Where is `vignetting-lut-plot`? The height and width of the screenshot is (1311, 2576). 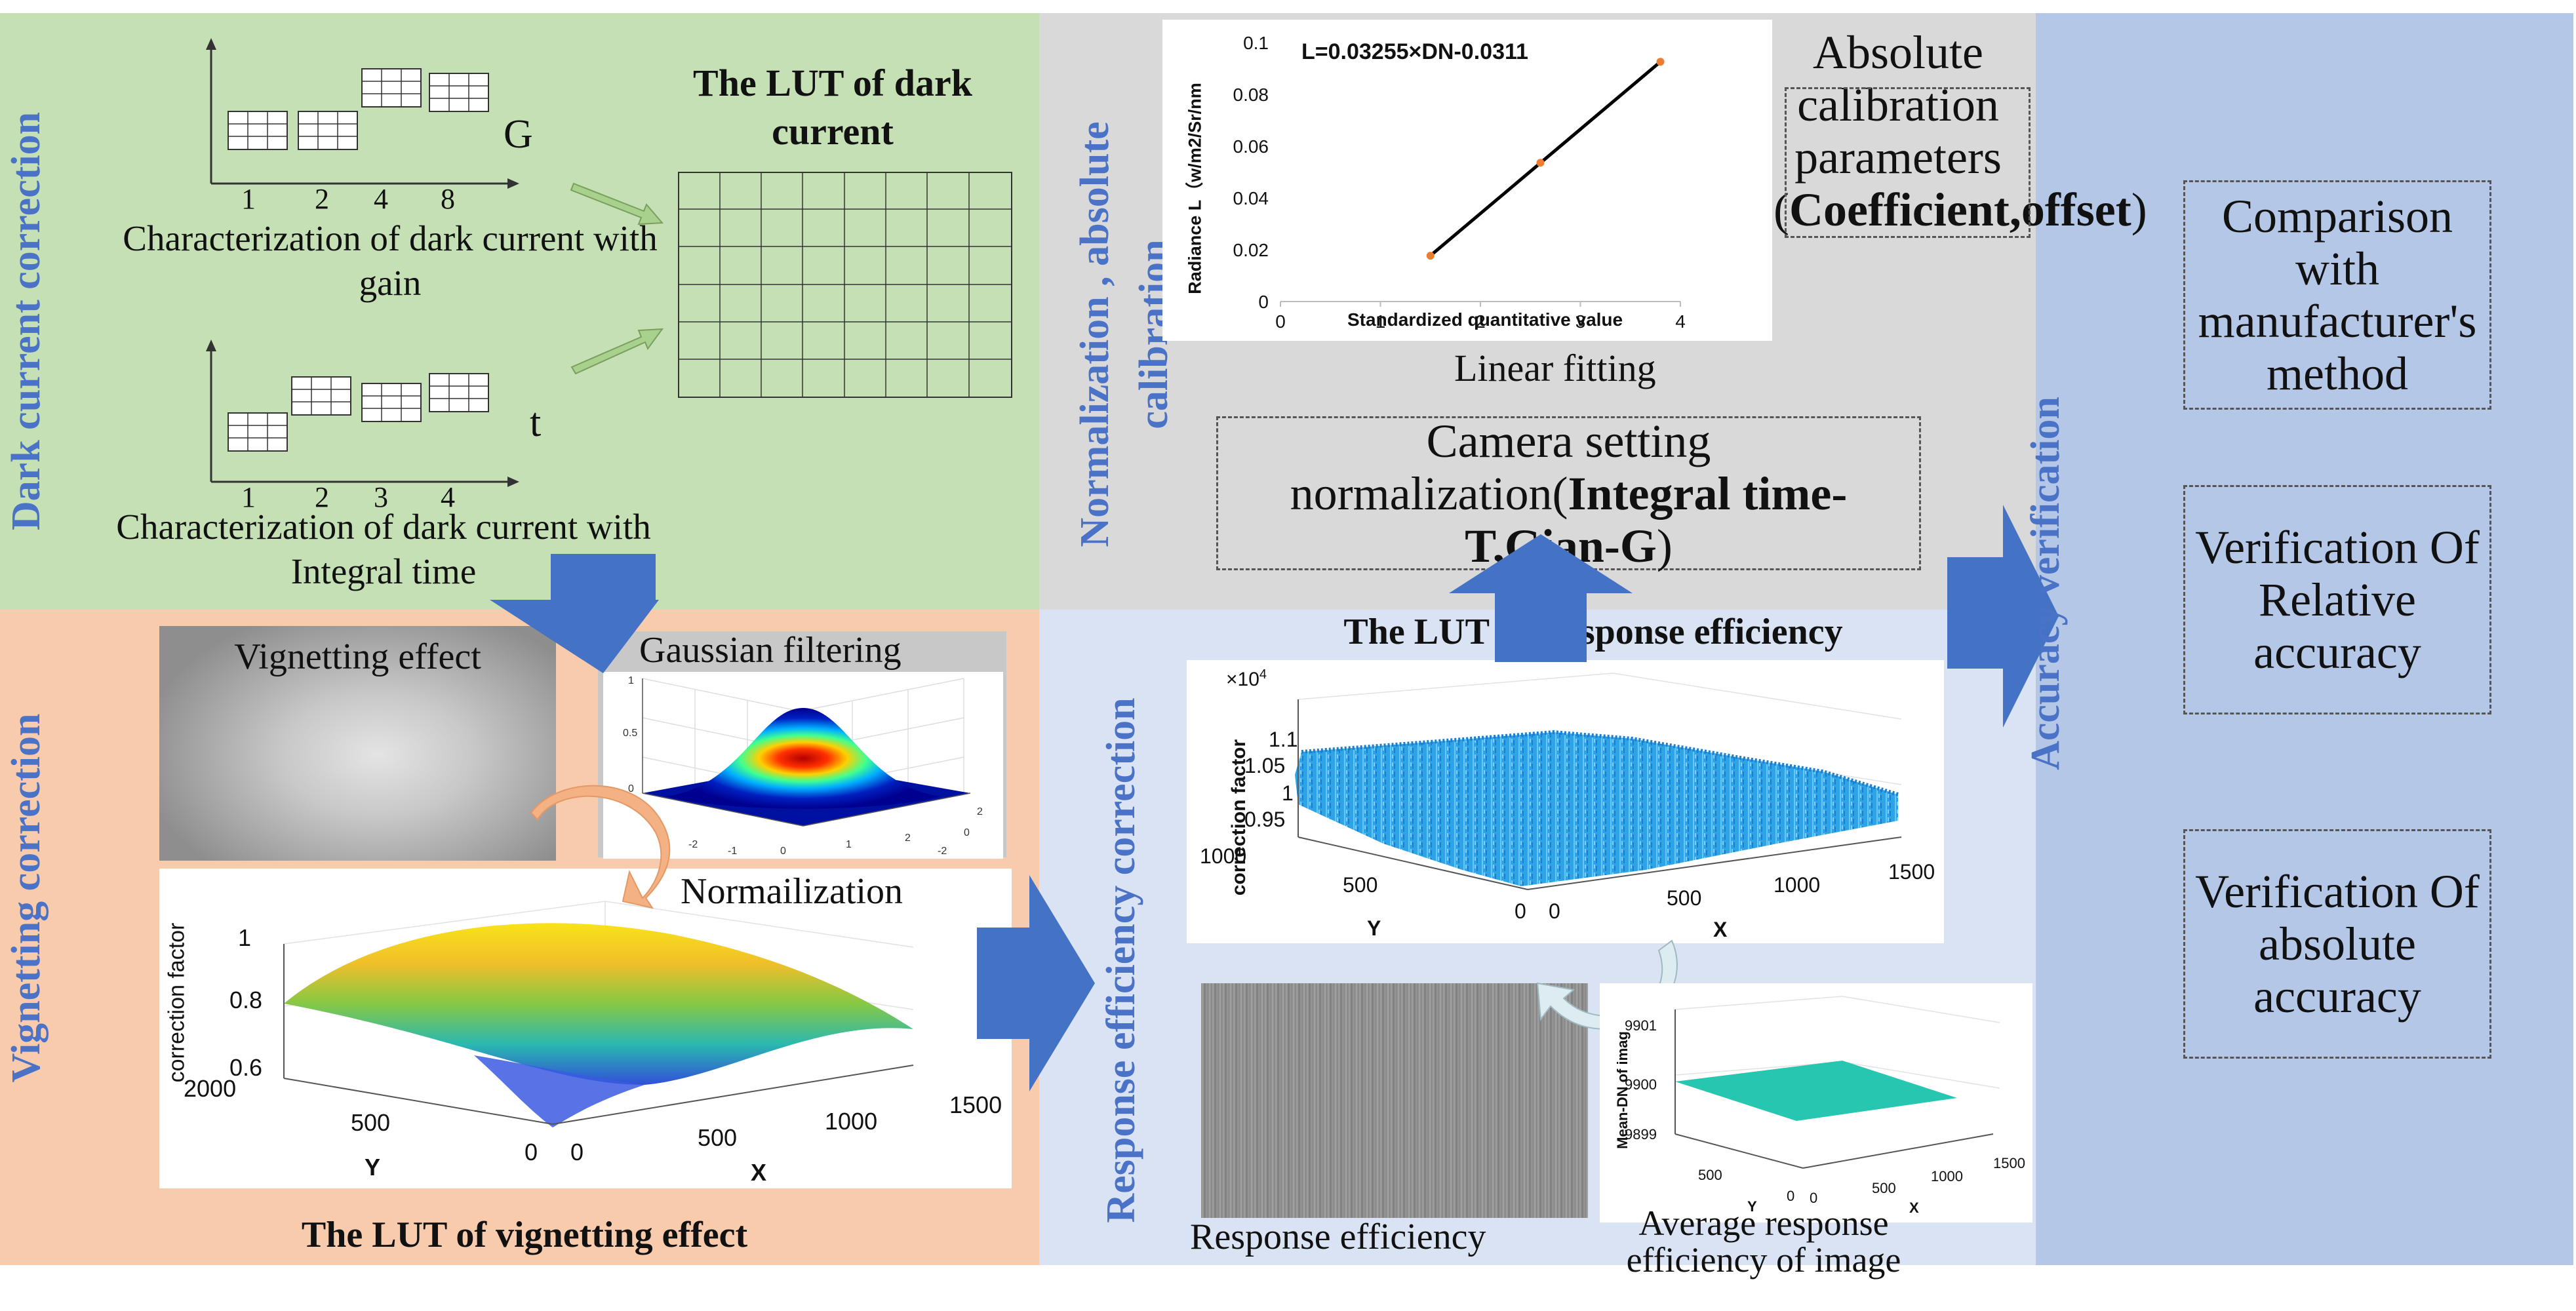 vignetting-lut-plot is located at coordinates (598, 1014).